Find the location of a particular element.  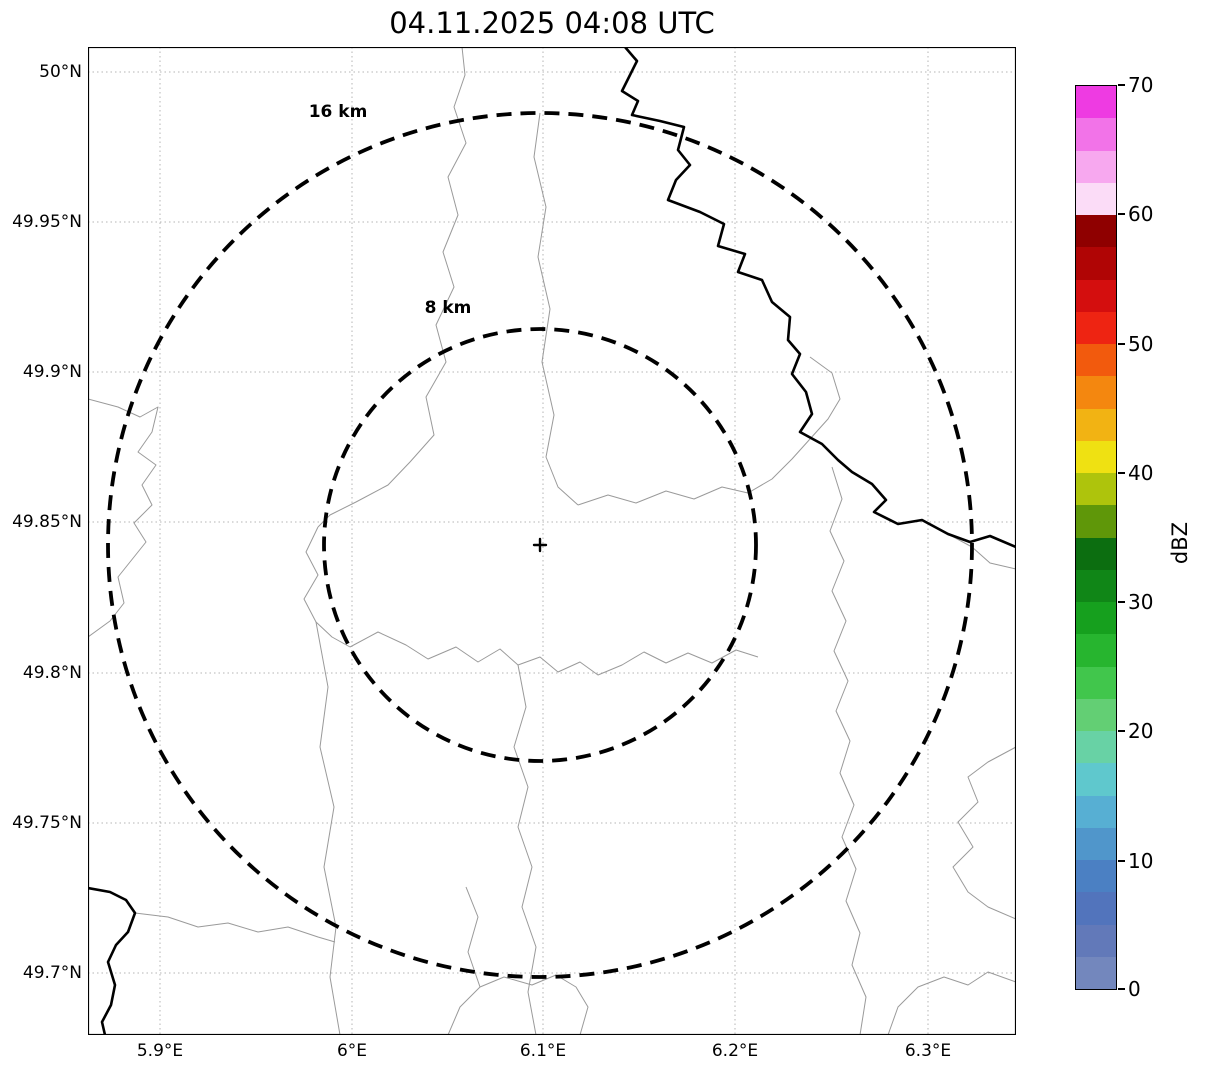

colorbar is located at coordinates (1096, 537).